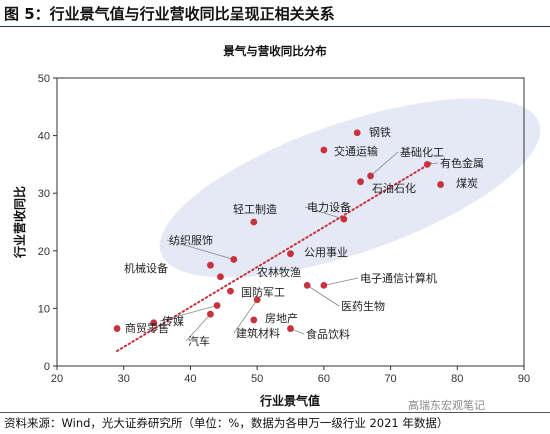  I want to click on title-rule, so click(275, 26).